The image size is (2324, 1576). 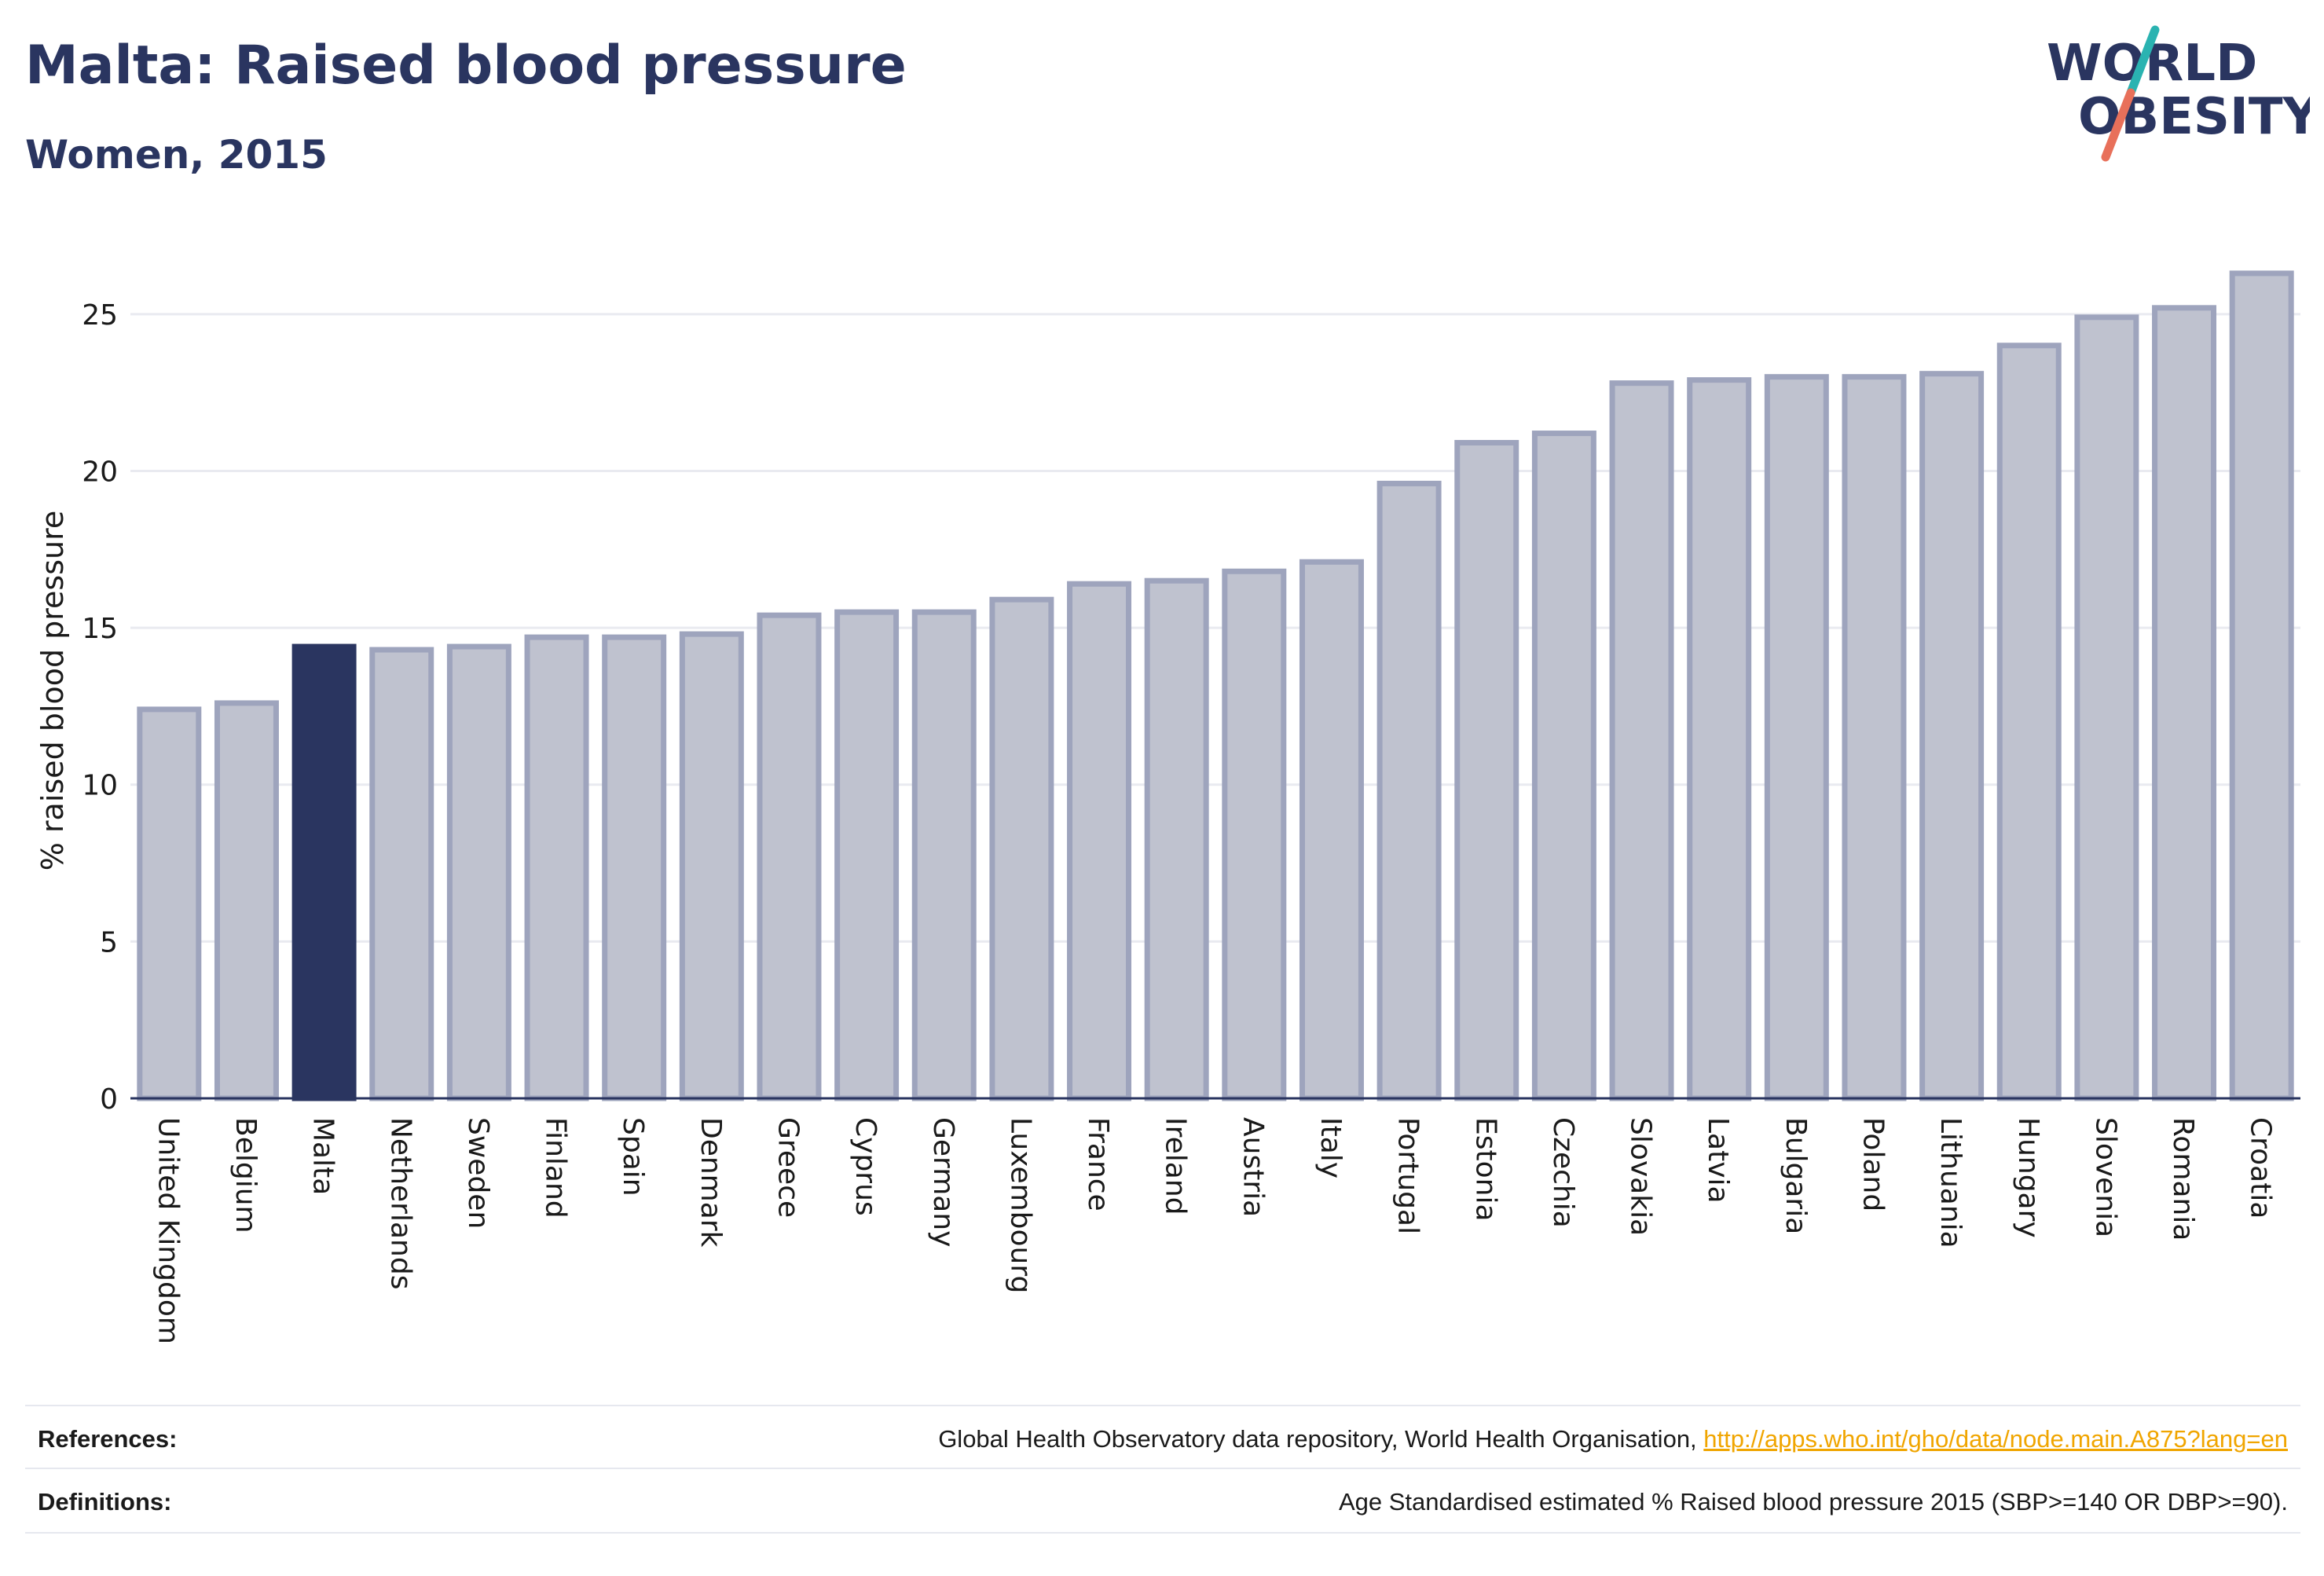 I want to click on x-tick-label: Belgium, so click(x=245, y=1175).